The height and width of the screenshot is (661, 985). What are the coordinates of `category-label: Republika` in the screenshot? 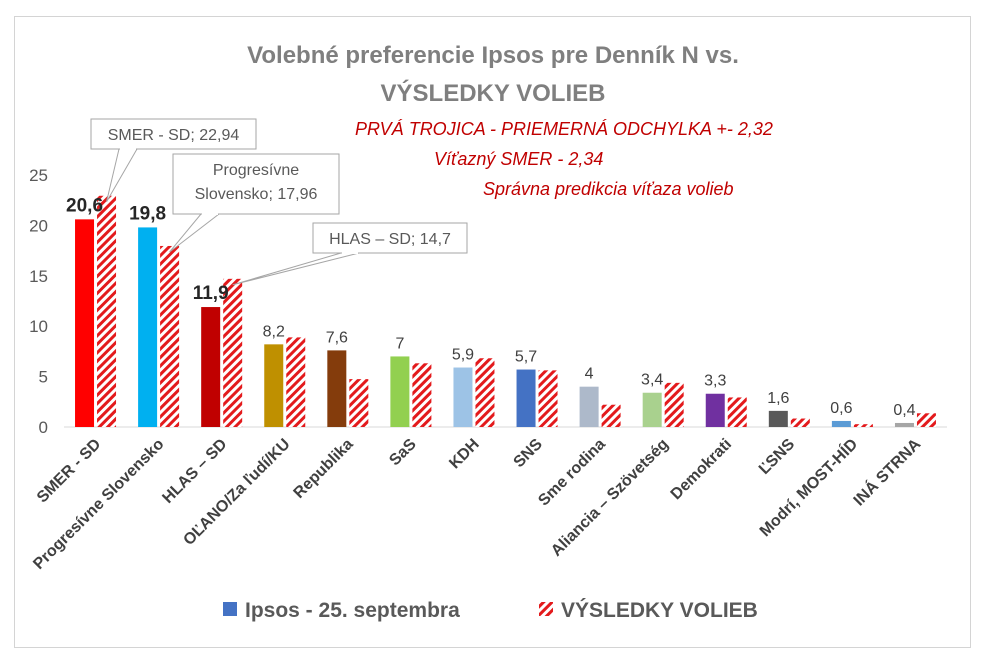 It's located at (324, 469).